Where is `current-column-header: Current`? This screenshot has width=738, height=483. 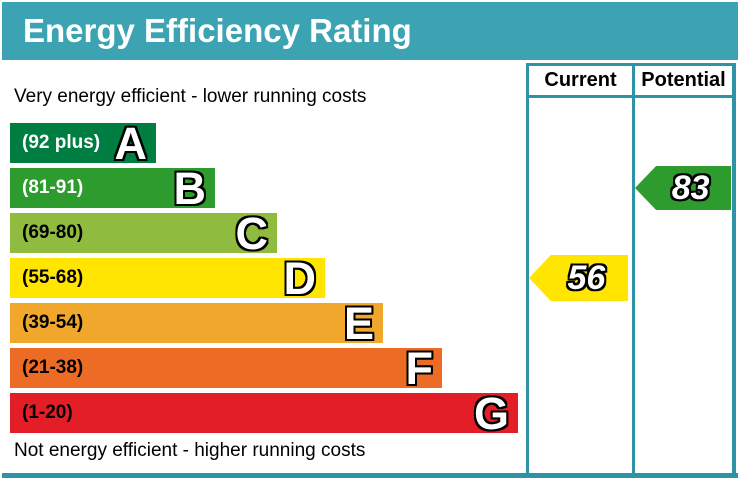
current-column-header: Current is located at coordinates (580, 80).